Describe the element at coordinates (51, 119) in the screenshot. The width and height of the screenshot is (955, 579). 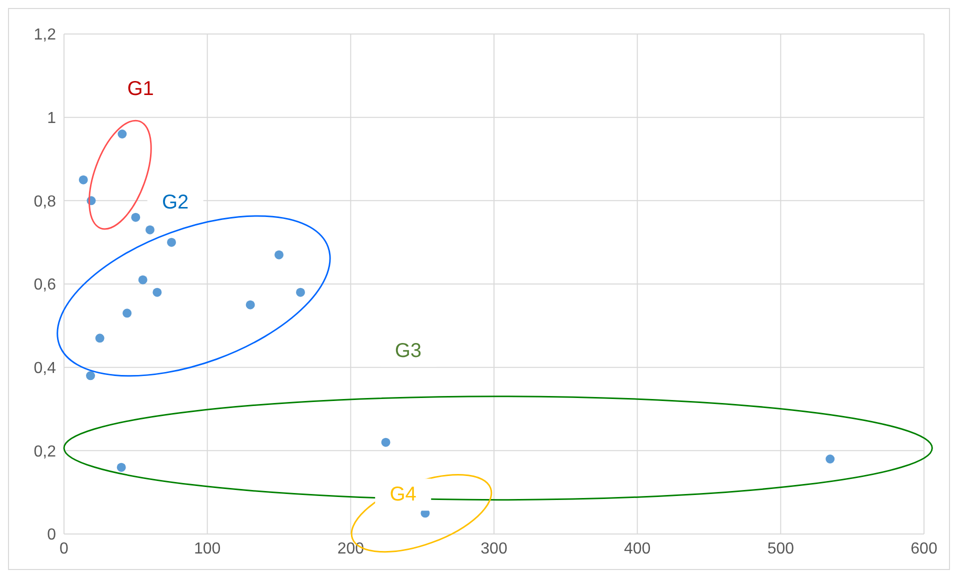
I see `y-tick-label: 1` at that location.